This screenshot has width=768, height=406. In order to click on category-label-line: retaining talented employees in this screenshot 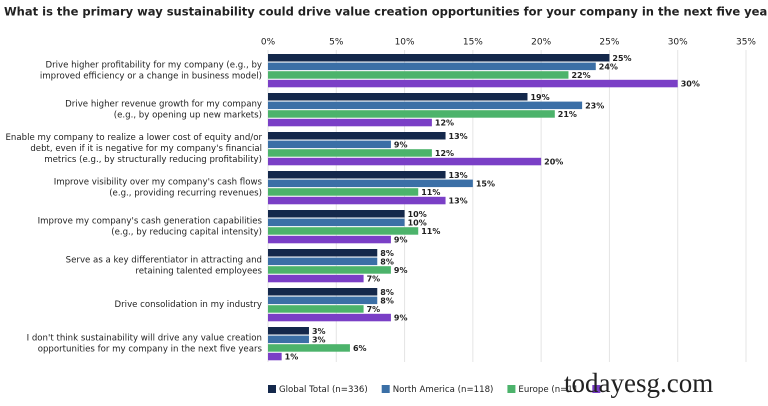, I will do `click(198, 271)`.